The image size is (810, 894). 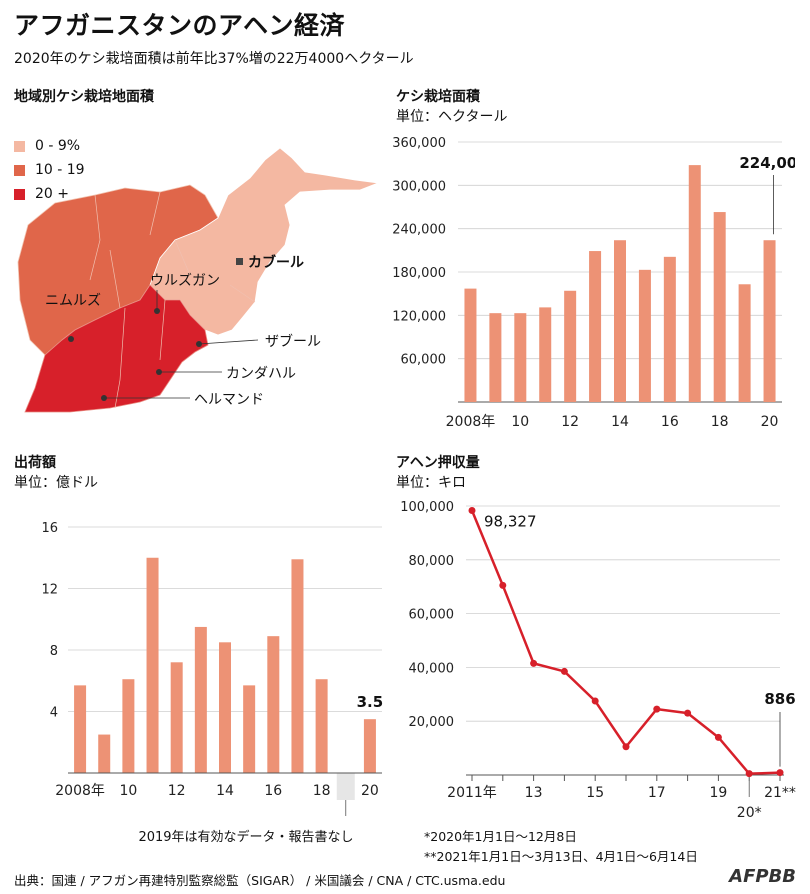 What do you see at coordinates (370, 702) in the screenshot?
I see `annotation-label: 3.5` at bounding box center [370, 702].